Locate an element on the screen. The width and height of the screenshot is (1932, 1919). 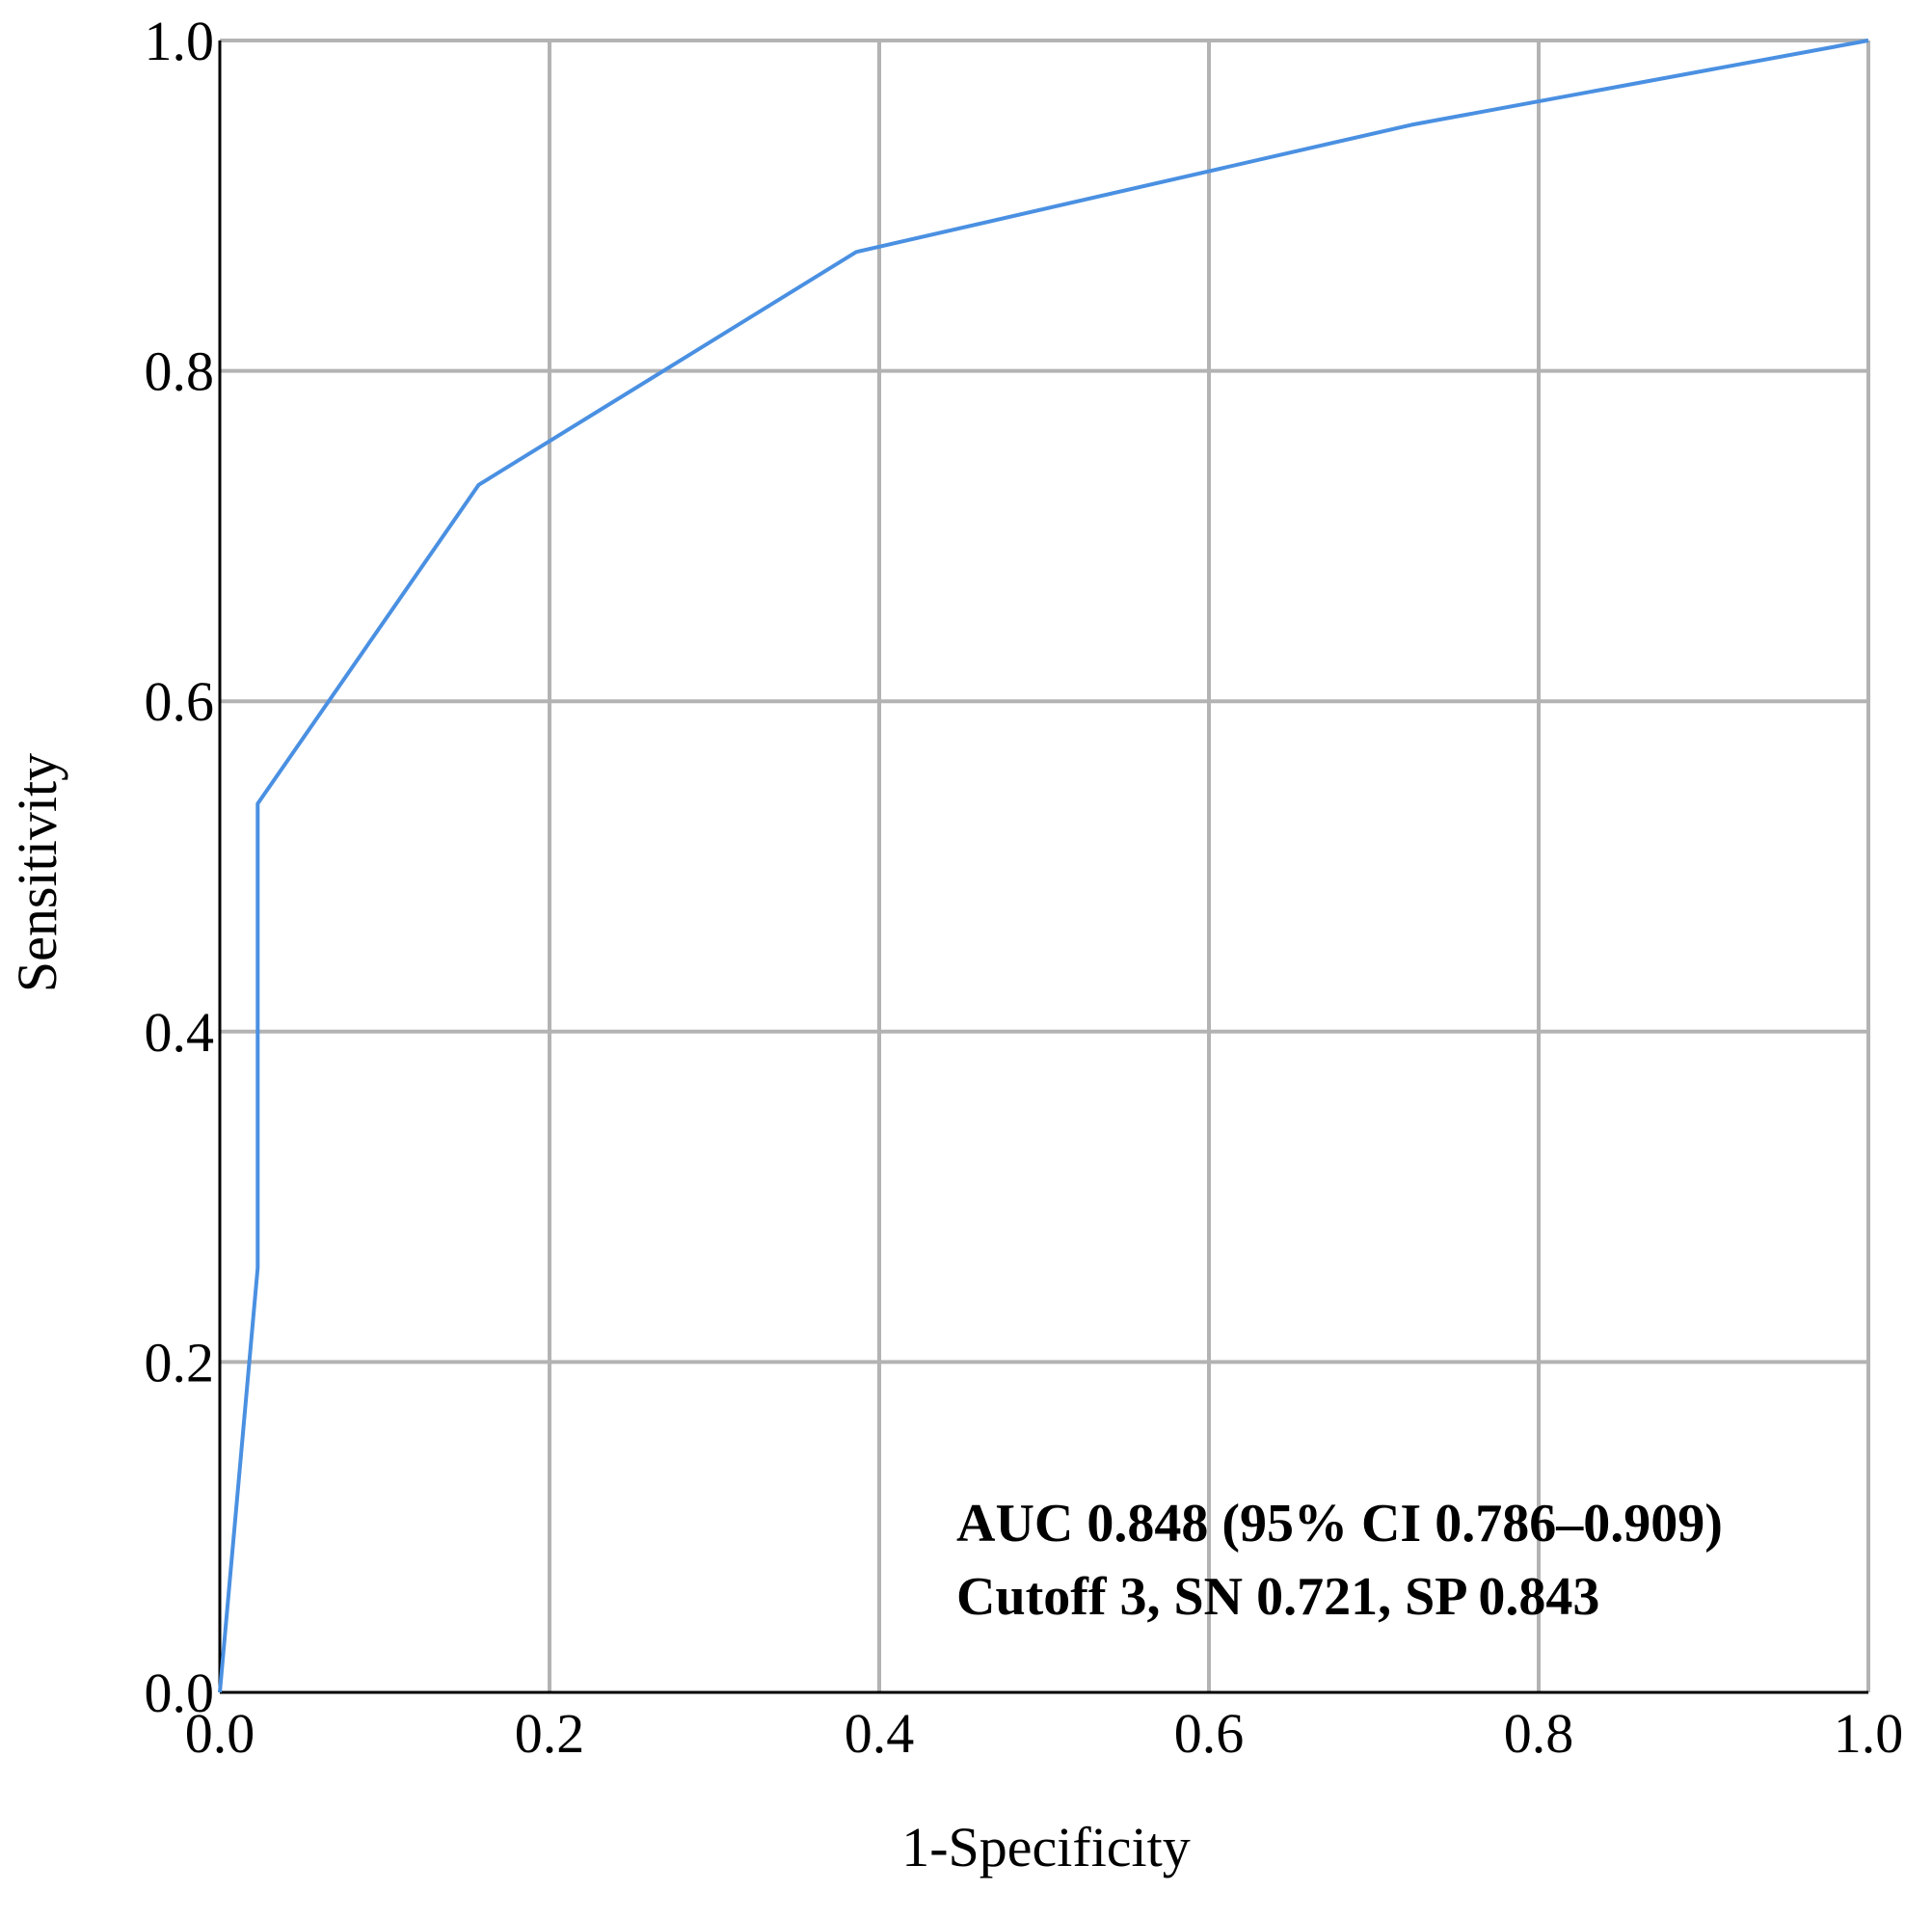
x-tick-label: 0.4 is located at coordinates (880, 1733).